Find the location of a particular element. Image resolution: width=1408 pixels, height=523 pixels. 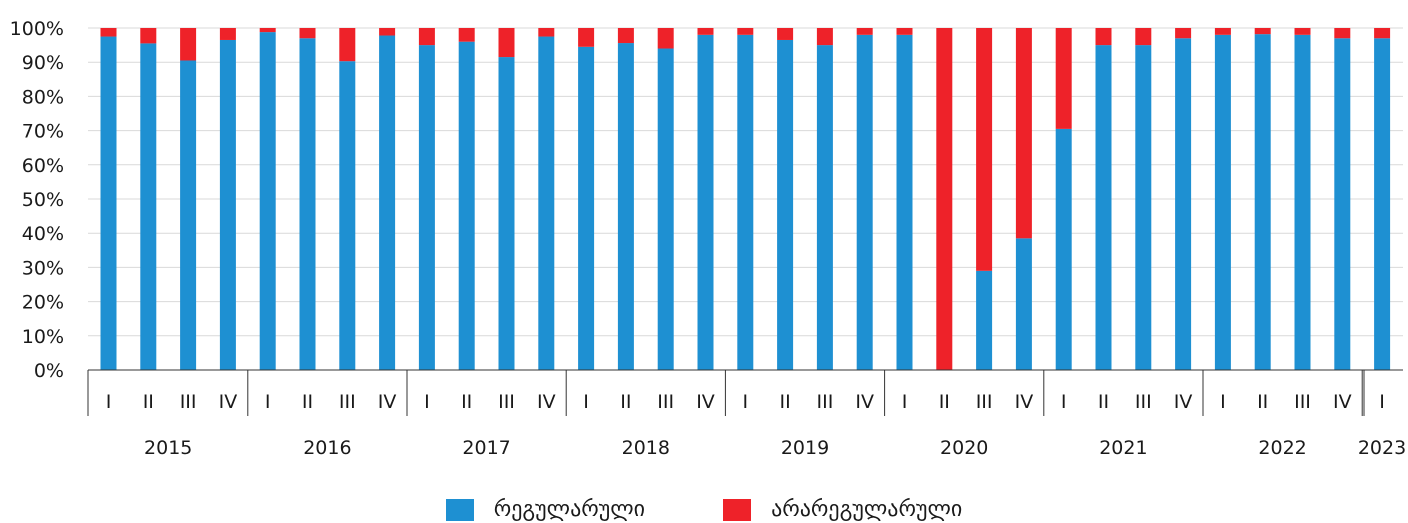

y-tick-label: 70% is located at coordinates (43, 132).